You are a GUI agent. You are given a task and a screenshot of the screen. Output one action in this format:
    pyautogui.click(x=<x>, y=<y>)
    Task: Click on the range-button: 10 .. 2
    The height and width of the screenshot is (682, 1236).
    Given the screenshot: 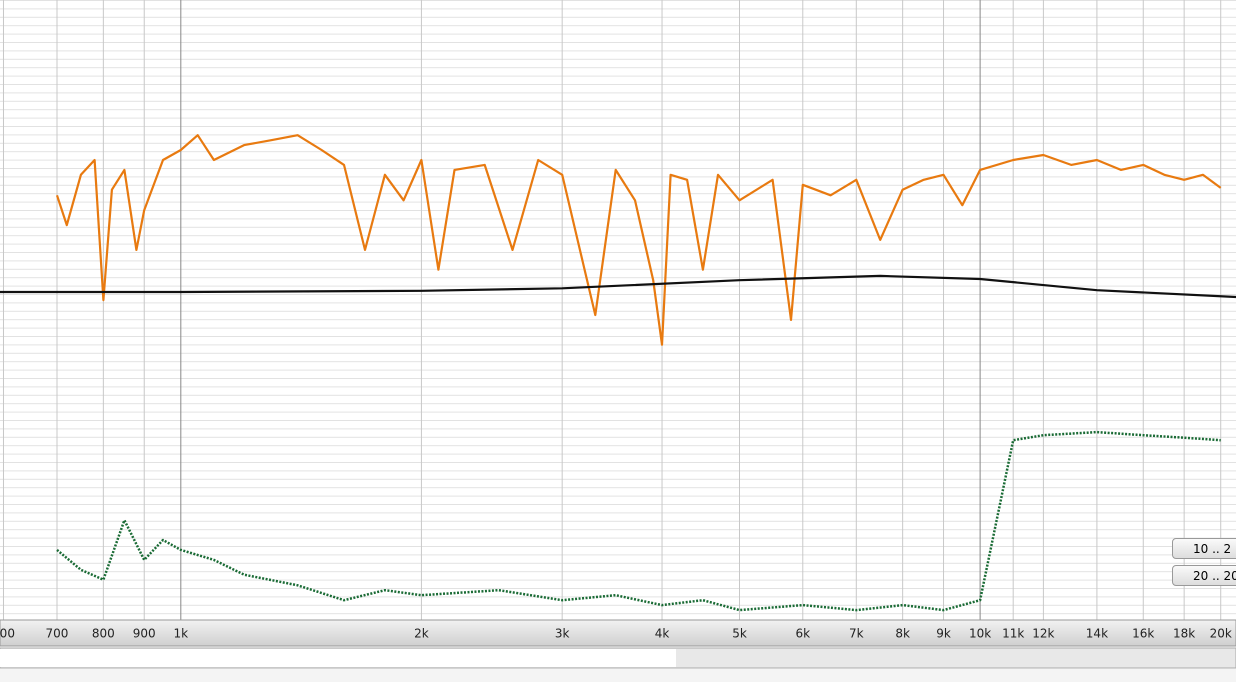 What is the action you would take?
    pyautogui.click(x=1204, y=548)
    